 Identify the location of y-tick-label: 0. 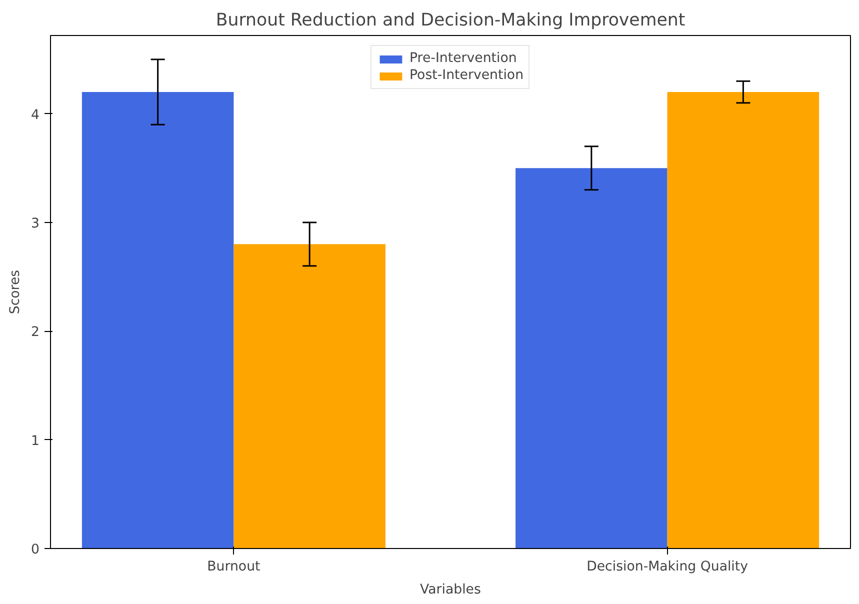
(35, 550).